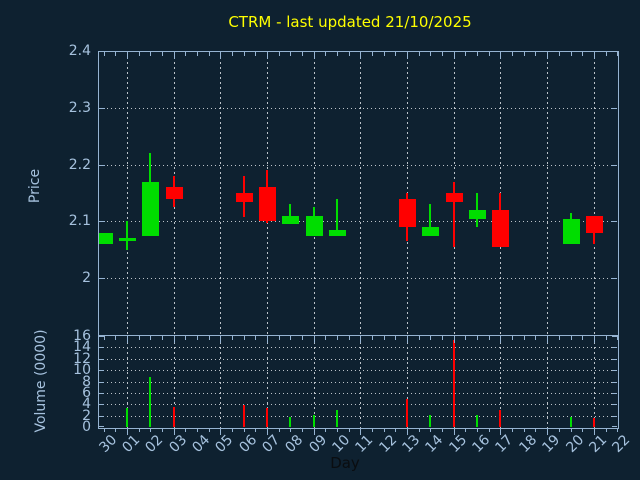 The image size is (640, 480). What do you see at coordinates (86, 278) in the screenshot?
I see `price-tick-label: 2` at bounding box center [86, 278].